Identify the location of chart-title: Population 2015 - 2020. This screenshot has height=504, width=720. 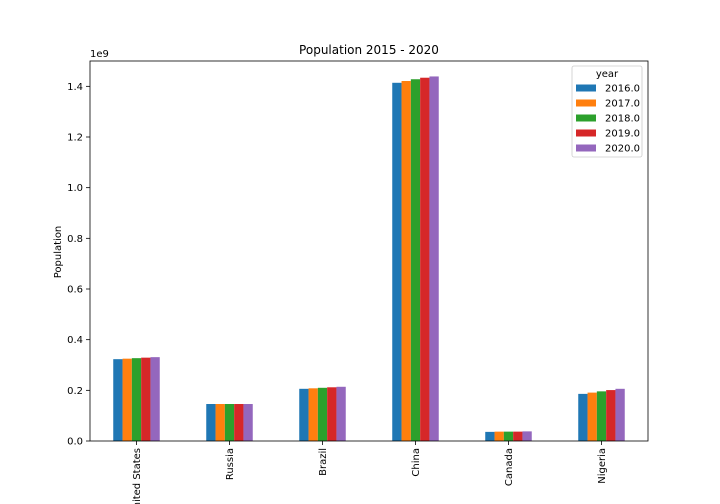
(369, 50).